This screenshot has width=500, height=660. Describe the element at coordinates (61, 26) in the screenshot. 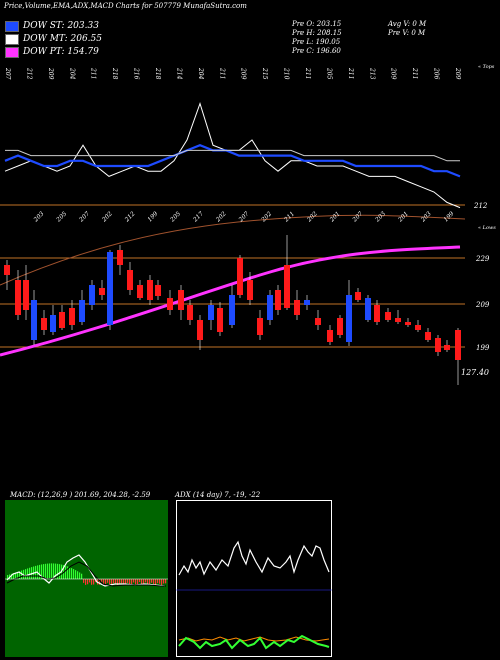

I see `legend-label-st: DOW ST: 203.33` at that location.